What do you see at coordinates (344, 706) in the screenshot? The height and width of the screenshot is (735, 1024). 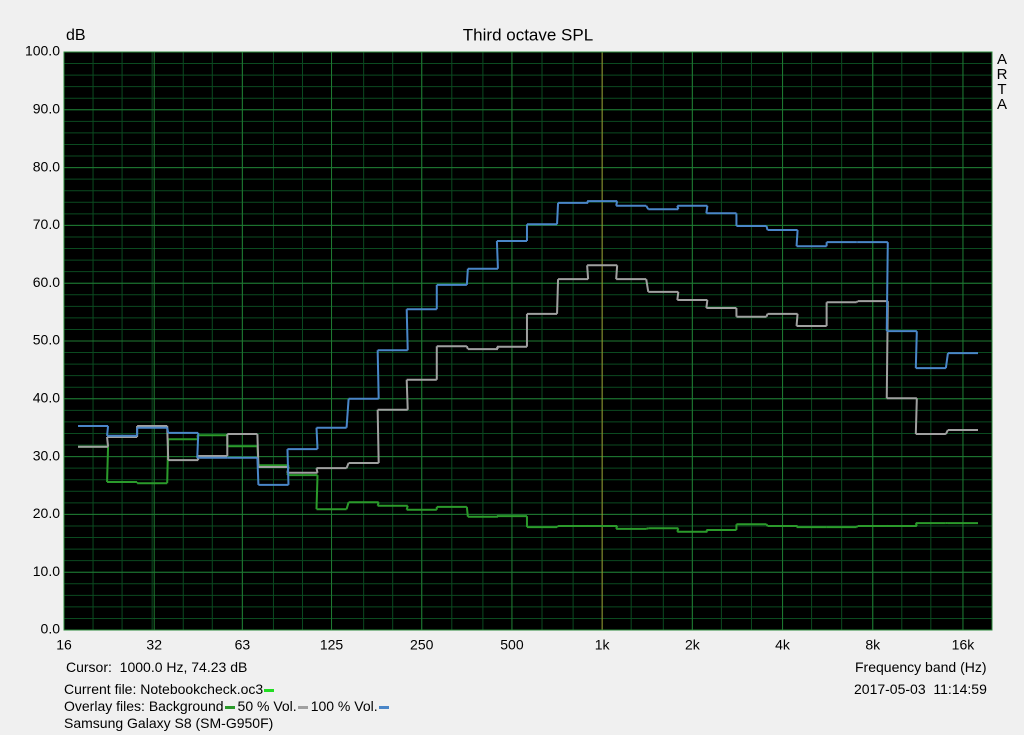 I see `legend-label: 100 % Vol.` at bounding box center [344, 706].